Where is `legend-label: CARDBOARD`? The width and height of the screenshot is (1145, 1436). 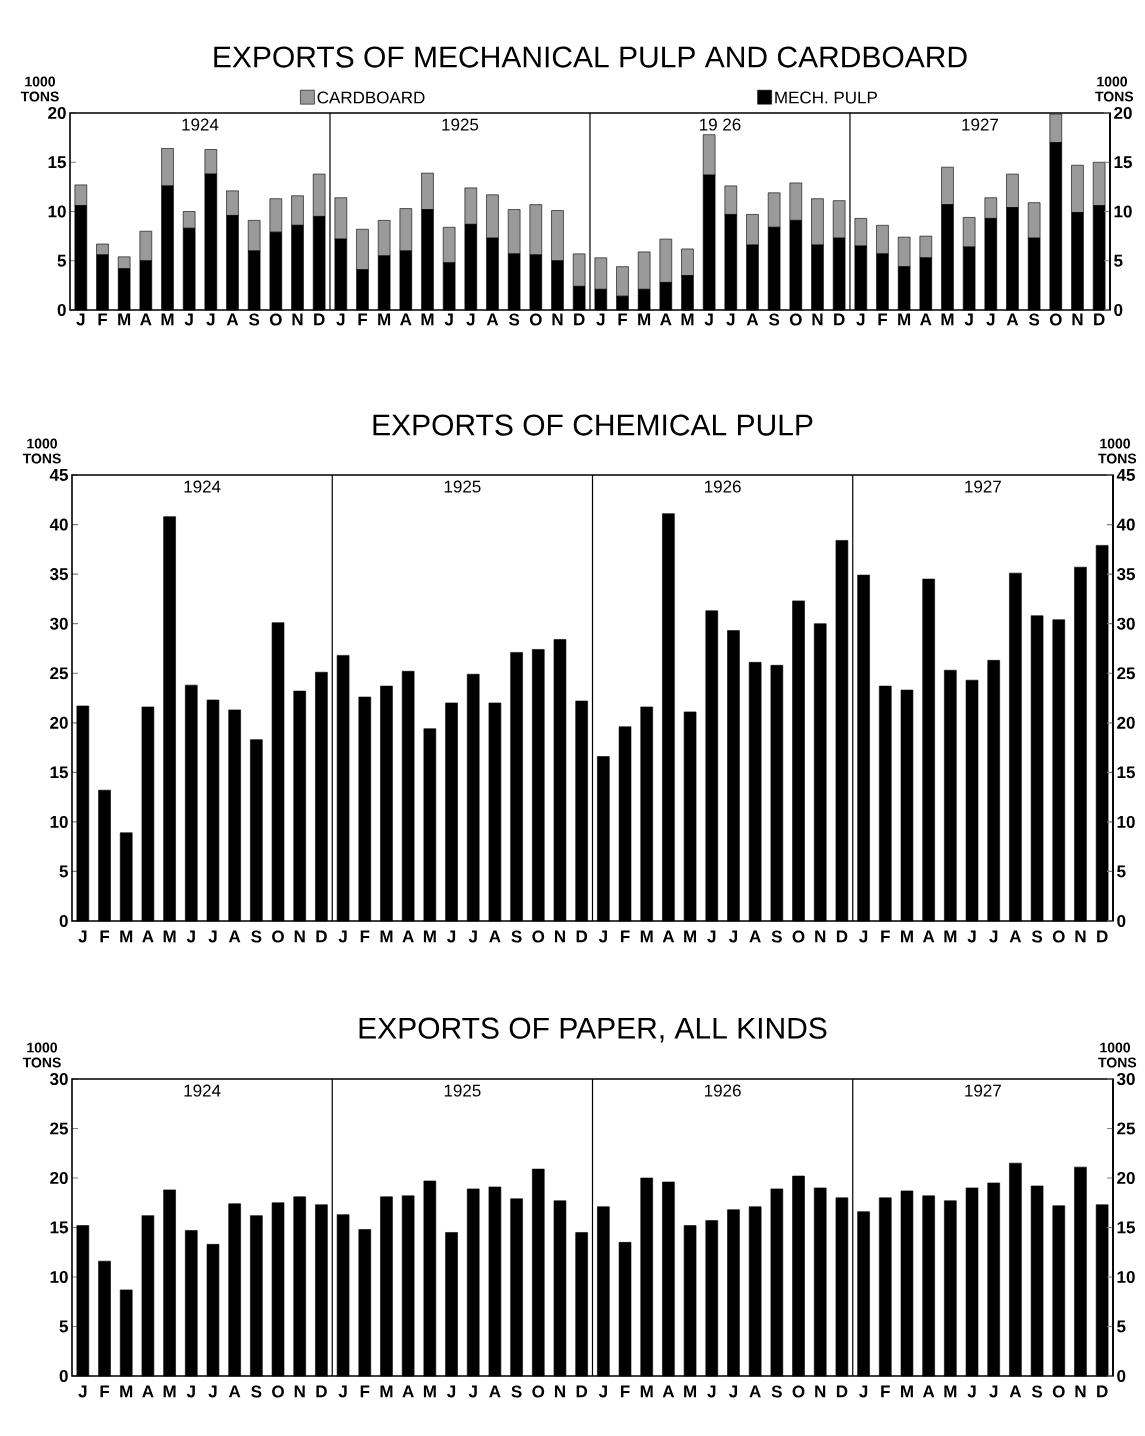
legend-label: CARDBOARD is located at coordinates (371, 97).